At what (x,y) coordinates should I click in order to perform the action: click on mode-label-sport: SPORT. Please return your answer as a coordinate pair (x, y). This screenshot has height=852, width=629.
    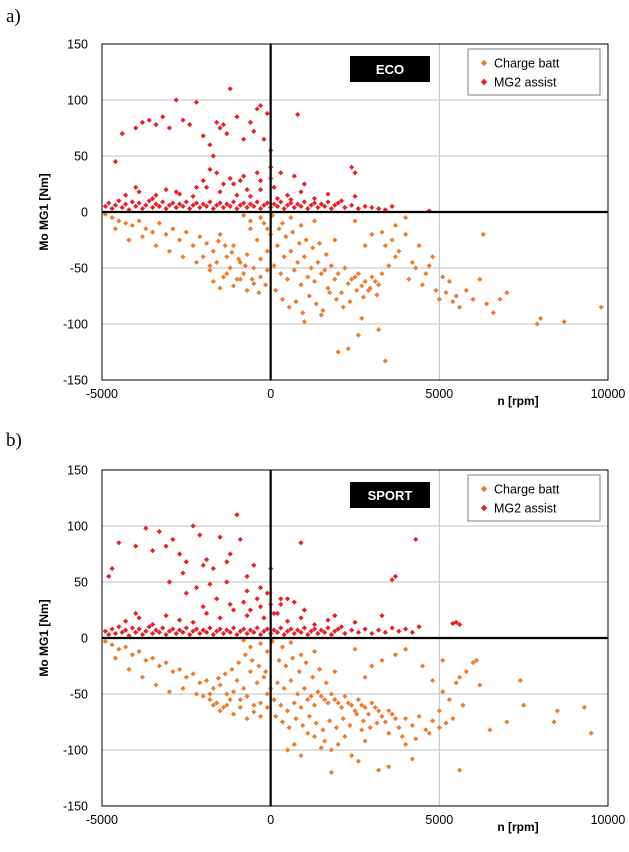
    Looking at the image, I should click on (390, 495).